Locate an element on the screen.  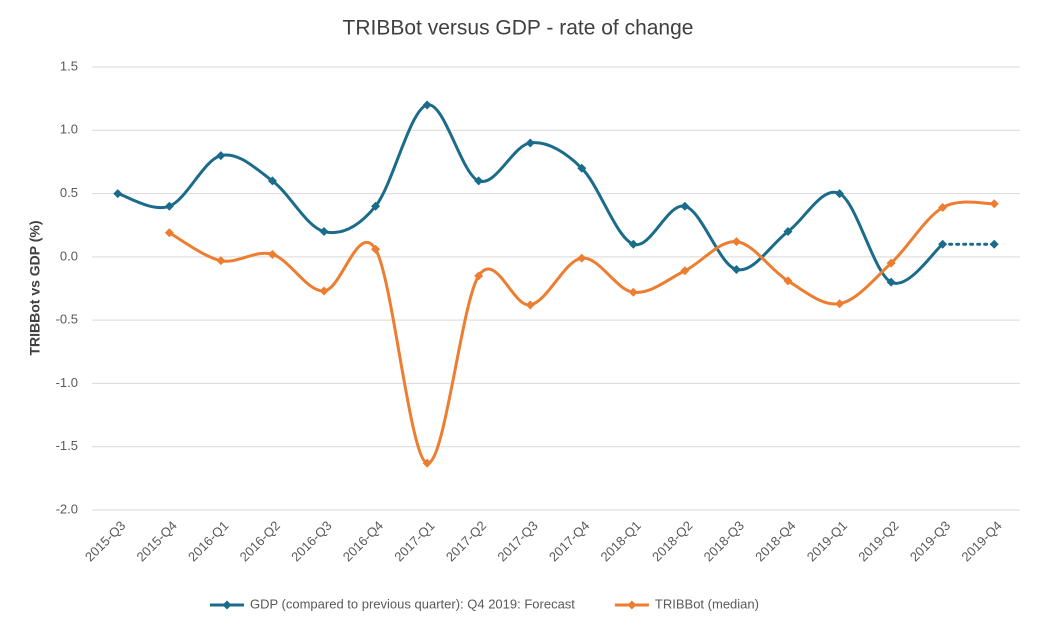
x-tick-label: 2018-Q3 is located at coordinates (724, 541).